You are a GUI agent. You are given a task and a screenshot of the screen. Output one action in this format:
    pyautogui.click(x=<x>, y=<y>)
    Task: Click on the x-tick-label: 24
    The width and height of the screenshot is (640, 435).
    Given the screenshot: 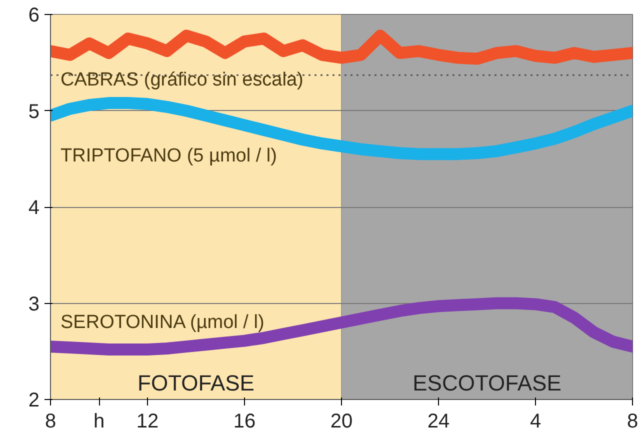 What is the action you would take?
    pyautogui.click(x=438, y=421)
    